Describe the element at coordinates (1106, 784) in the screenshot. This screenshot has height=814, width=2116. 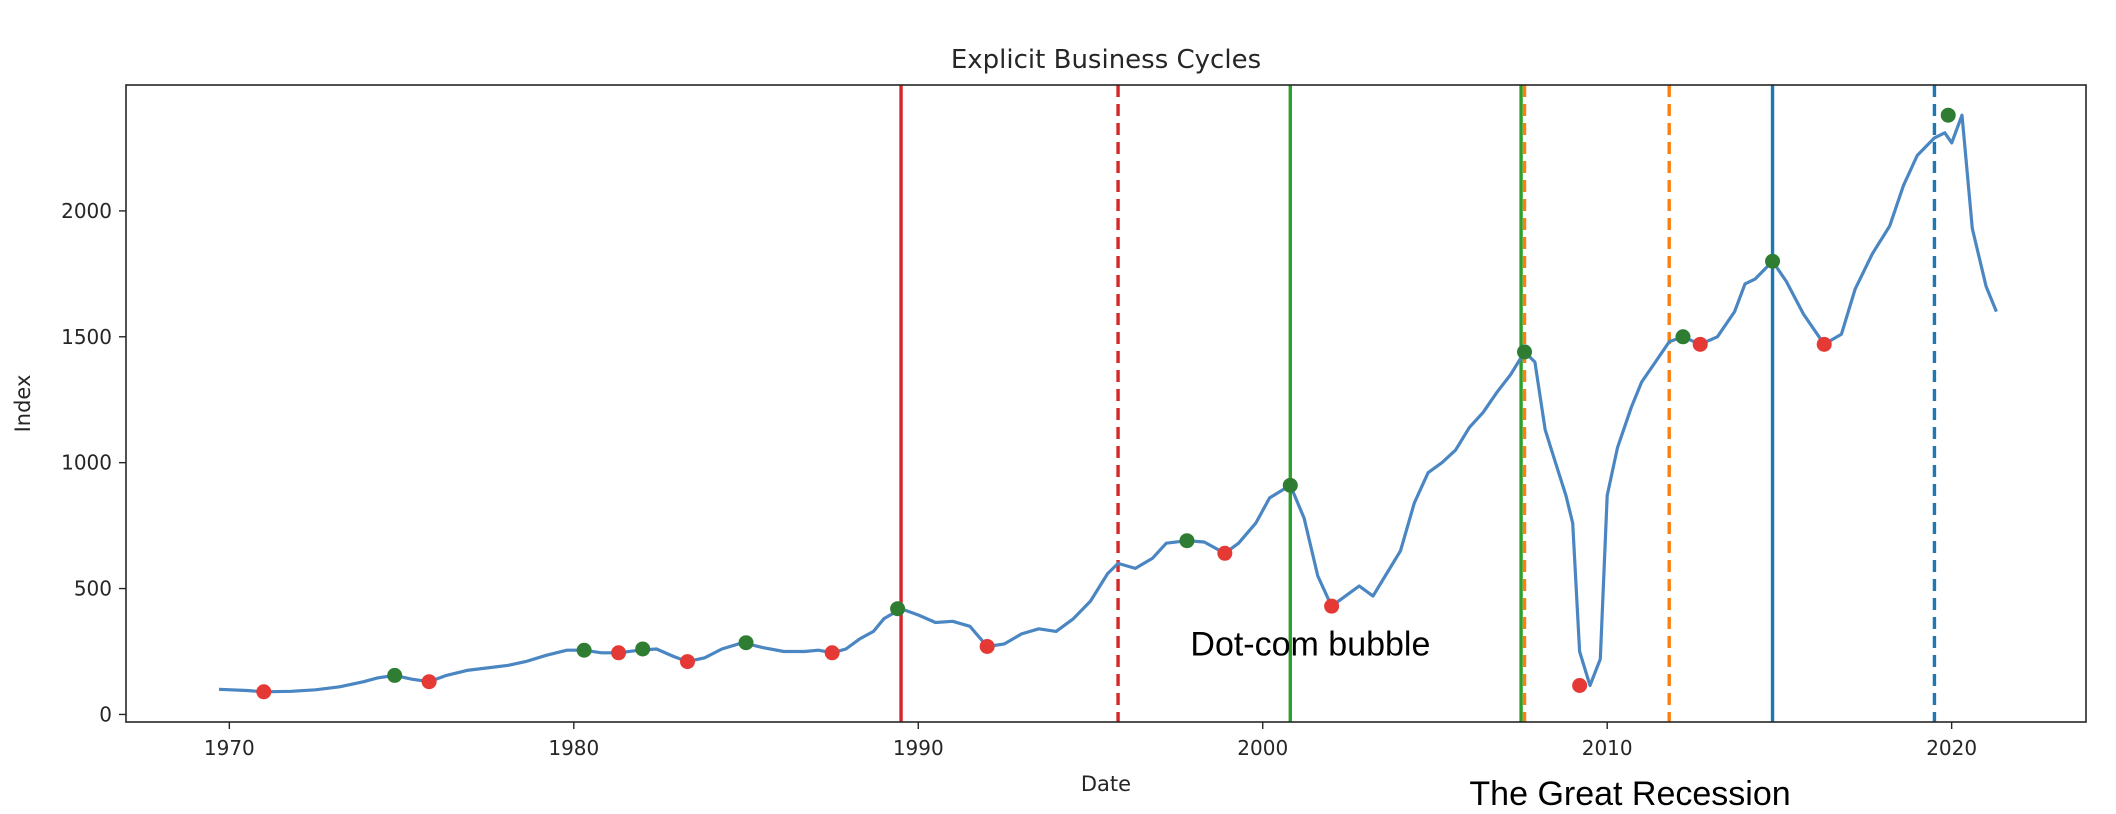
I see `x-axis-label: Date` at that location.